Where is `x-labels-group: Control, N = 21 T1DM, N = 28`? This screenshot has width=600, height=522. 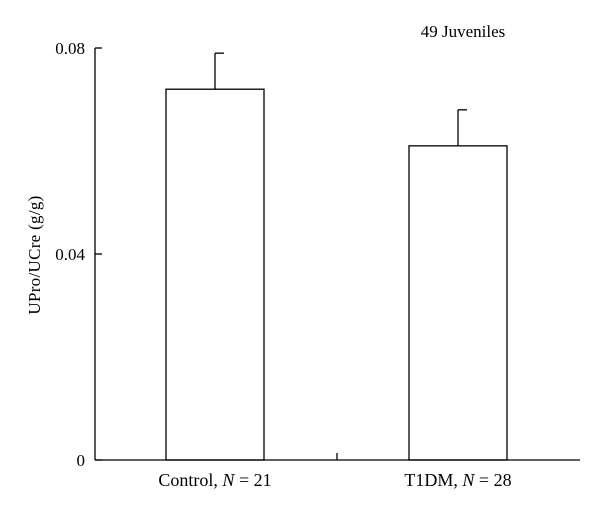
x-labels-group: Control, N = 21 T1DM, N = 28 is located at coordinates (334, 480).